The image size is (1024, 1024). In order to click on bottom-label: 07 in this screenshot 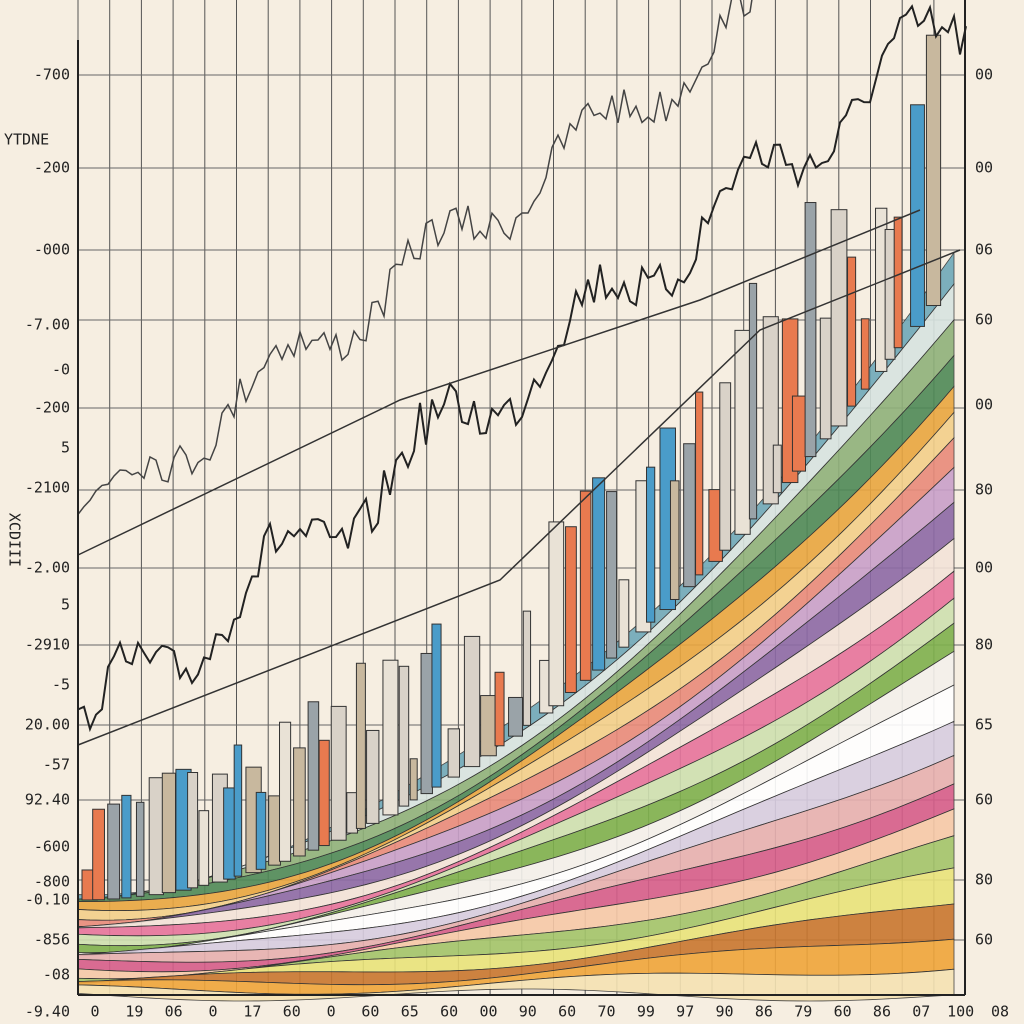, I will do `click(921, 1012)`.